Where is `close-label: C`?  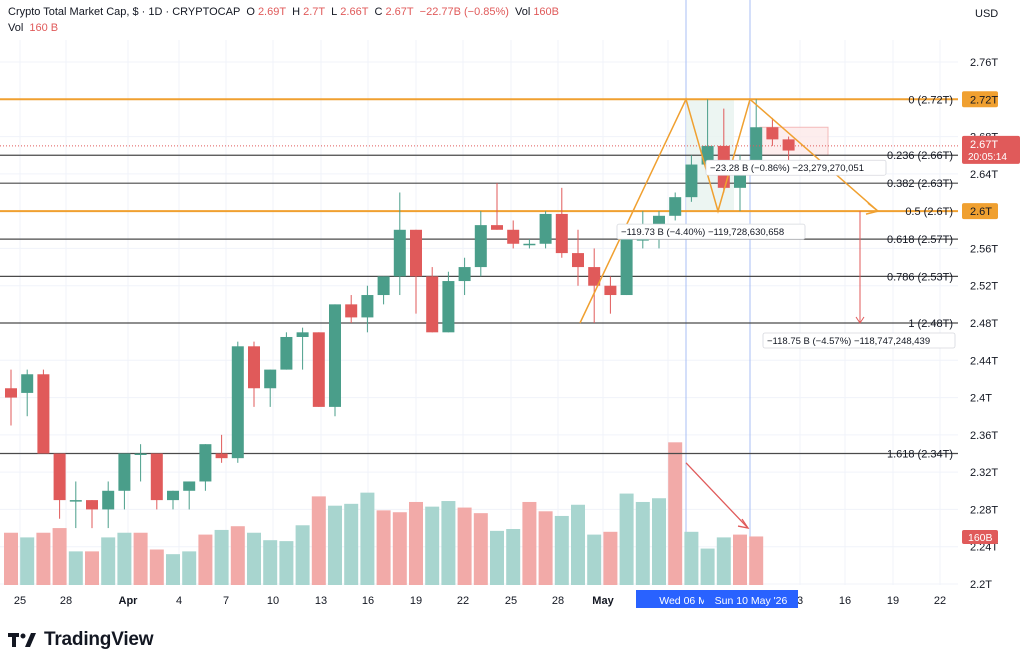
close-label: C is located at coordinates (378, 12).